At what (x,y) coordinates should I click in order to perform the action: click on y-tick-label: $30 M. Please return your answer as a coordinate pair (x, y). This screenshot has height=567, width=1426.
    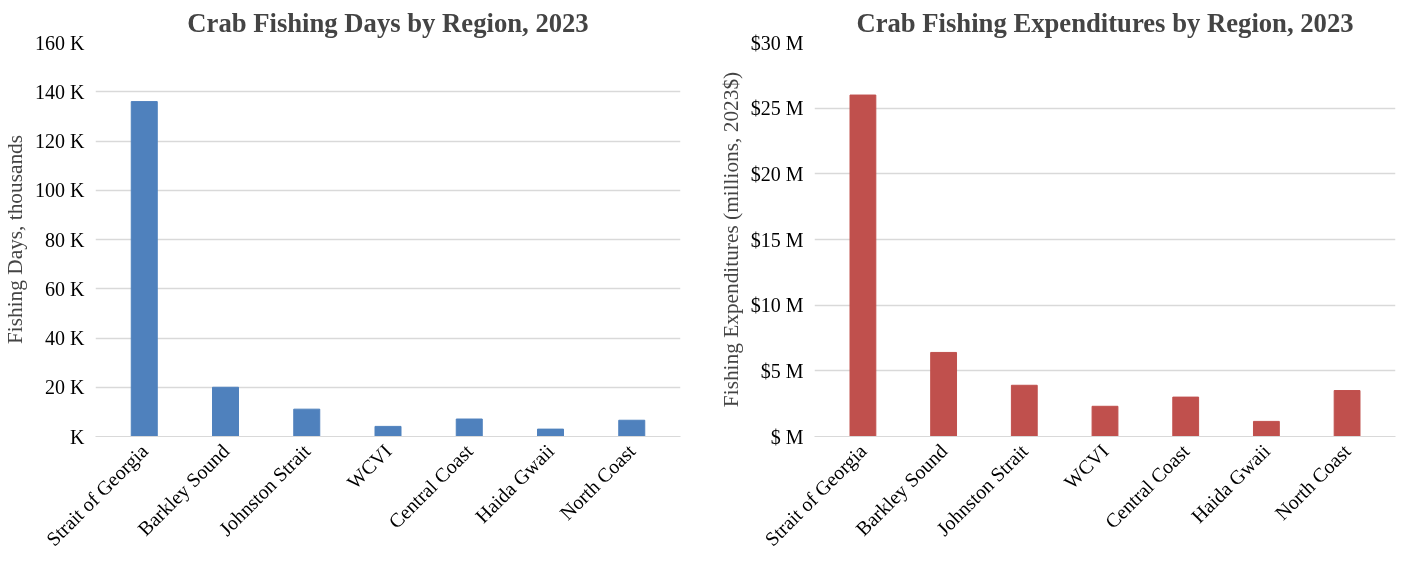
    Looking at the image, I should click on (777, 42).